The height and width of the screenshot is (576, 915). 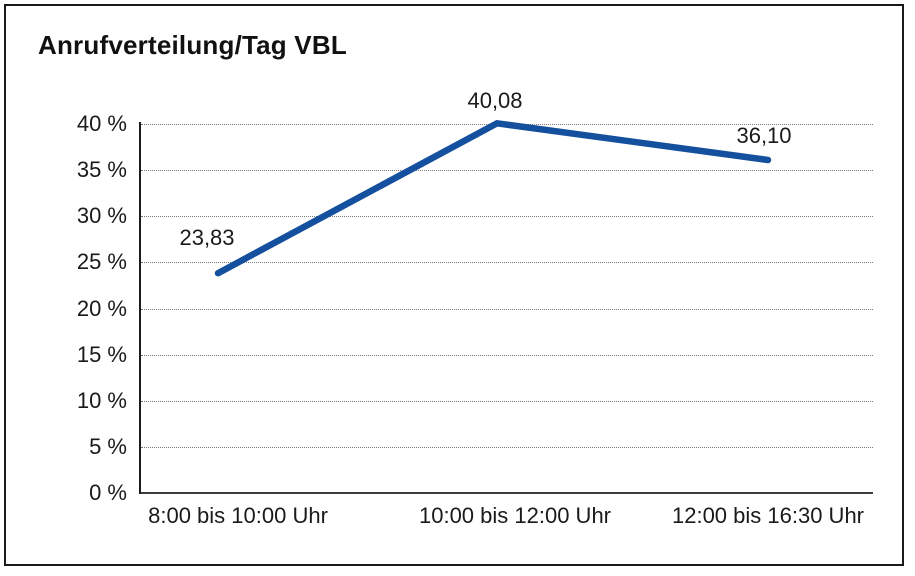 I want to click on y-axis-tick-label: 15 %, so click(x=101, y=354).